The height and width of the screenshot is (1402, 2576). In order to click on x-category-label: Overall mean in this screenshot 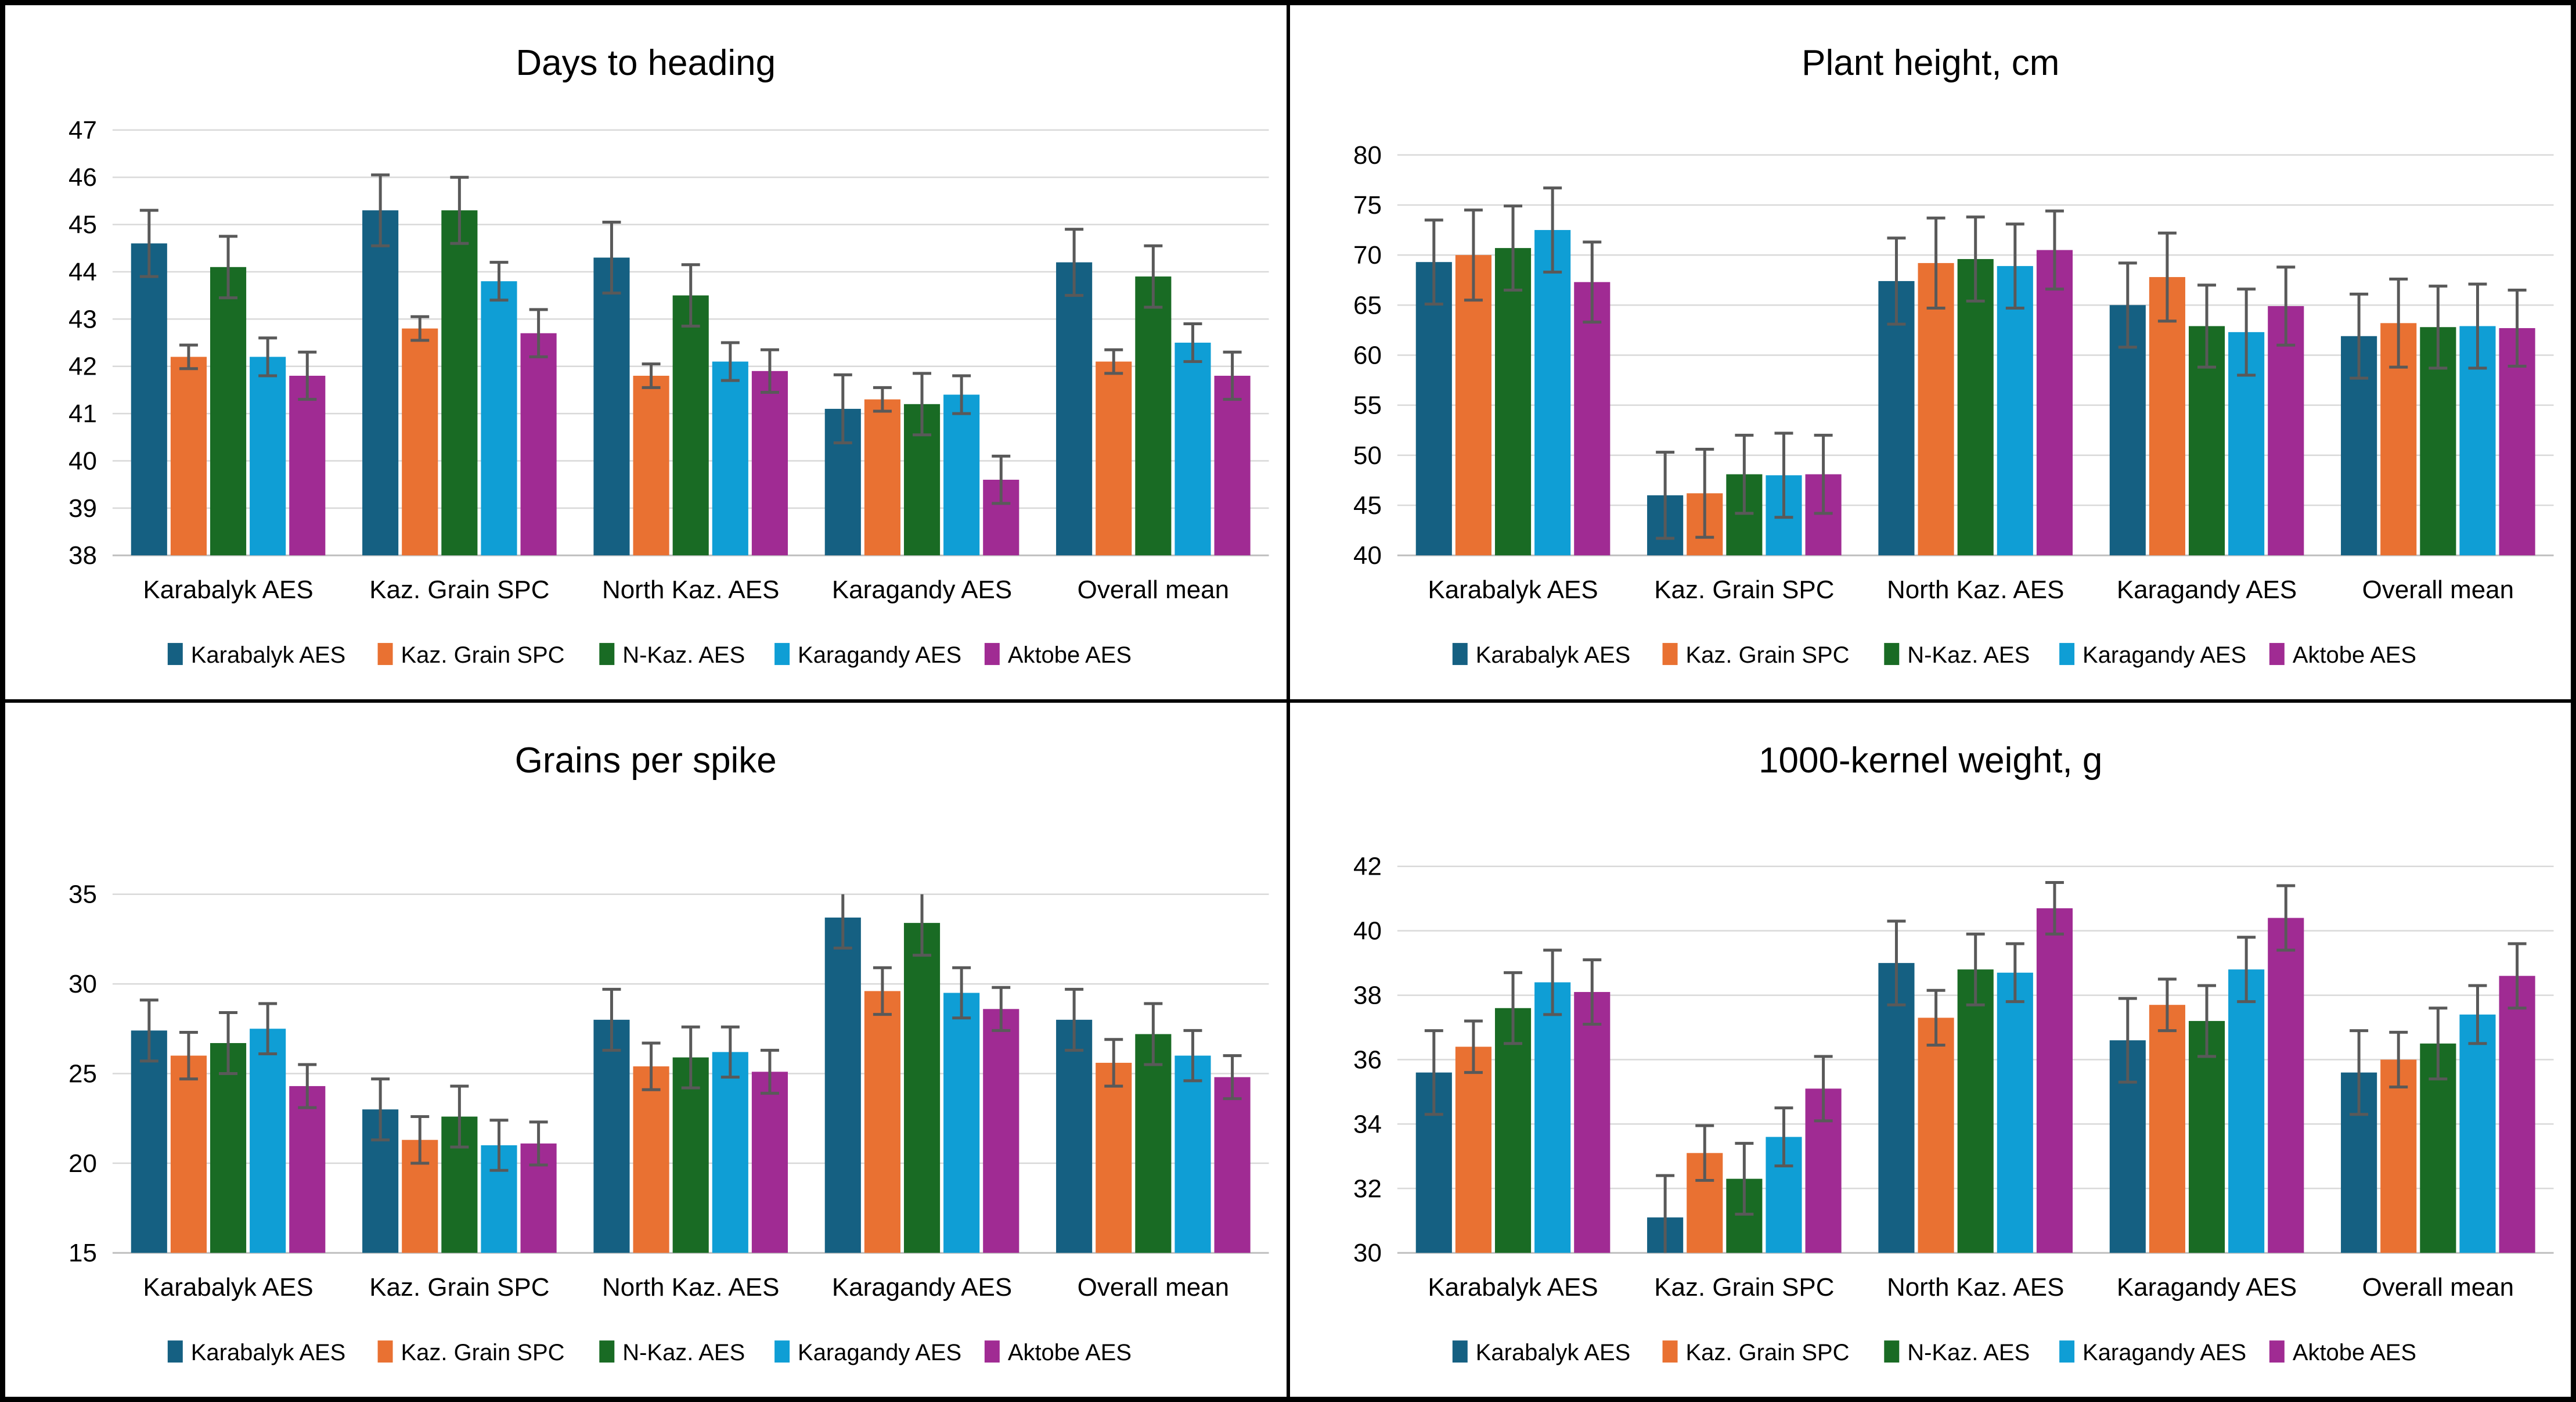, I will do `click(1153, 590)`.